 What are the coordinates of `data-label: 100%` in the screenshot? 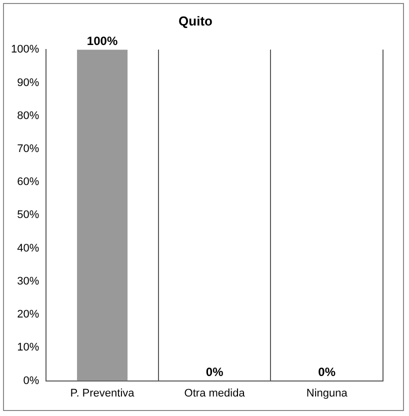 It's located at (102, 41).